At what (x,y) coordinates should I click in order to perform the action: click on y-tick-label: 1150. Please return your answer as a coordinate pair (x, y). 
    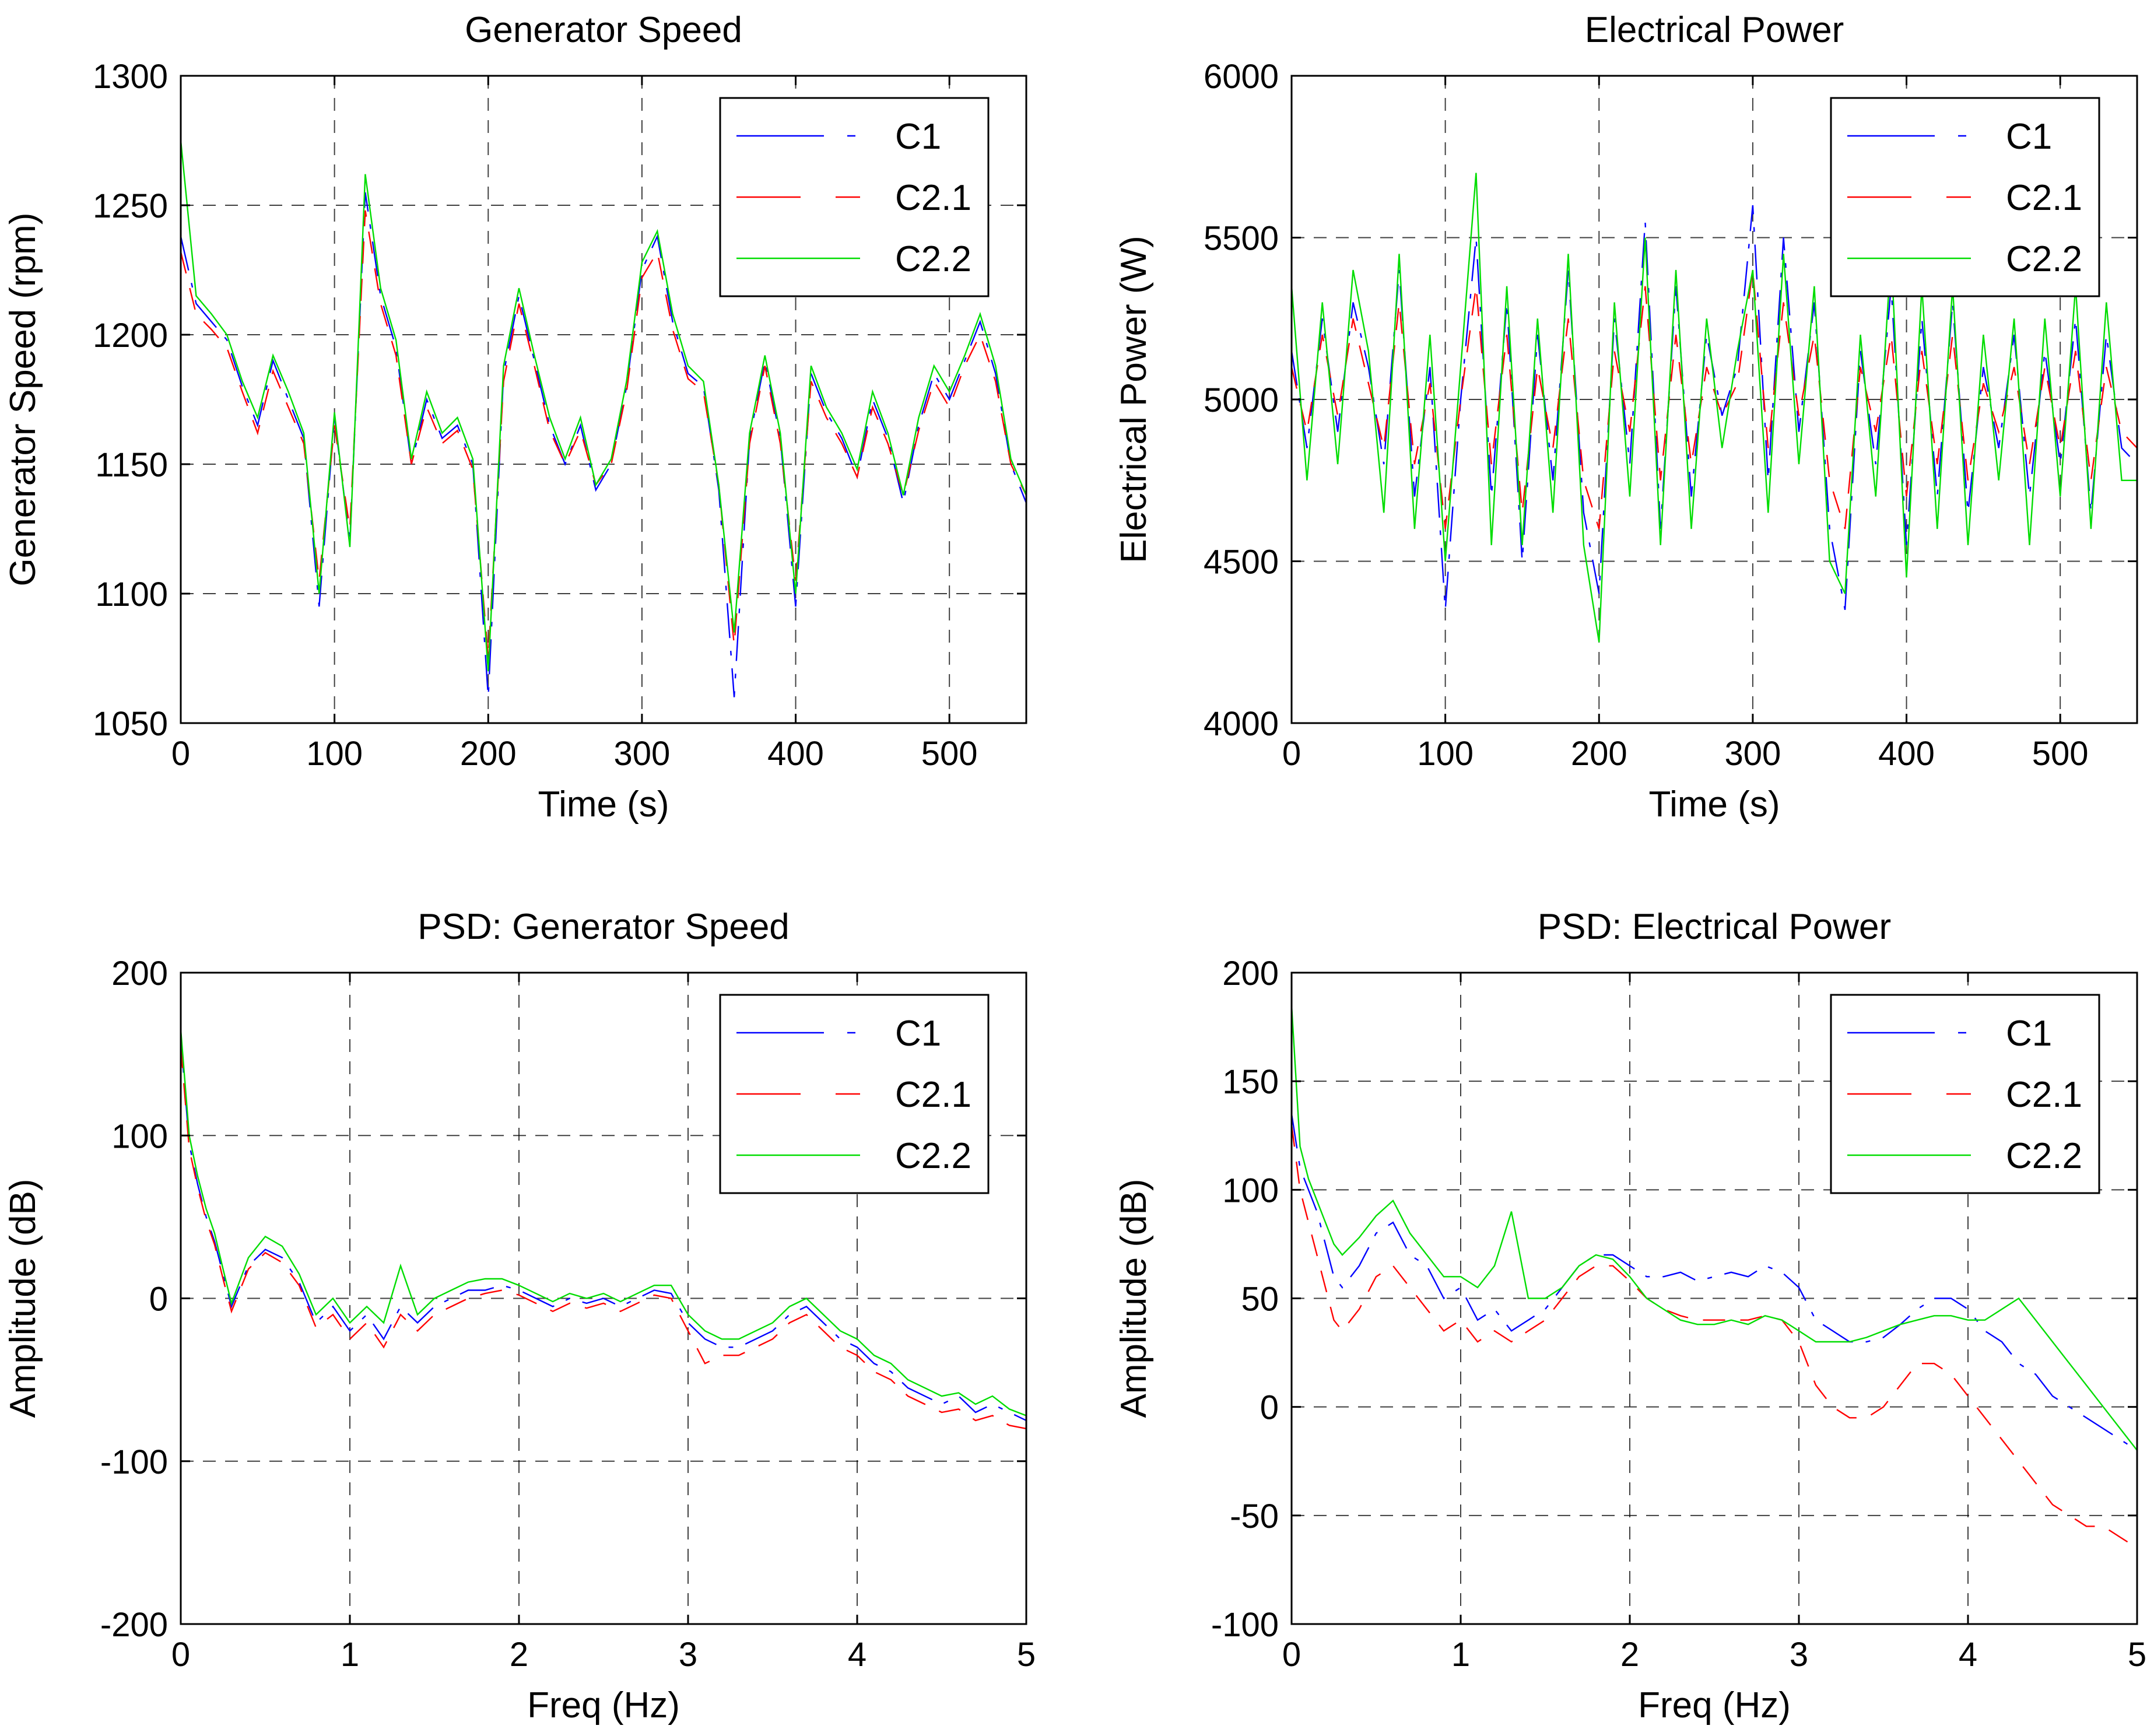
    Looking at the image, I should click on (131, 465).